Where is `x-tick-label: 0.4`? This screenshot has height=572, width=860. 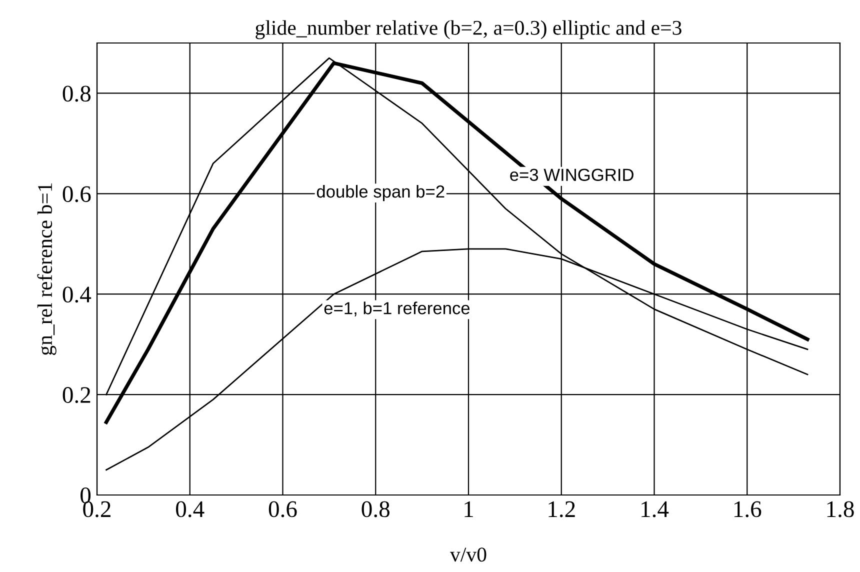 x-tick-label: 0.4 is located at coordinates (190, 509).